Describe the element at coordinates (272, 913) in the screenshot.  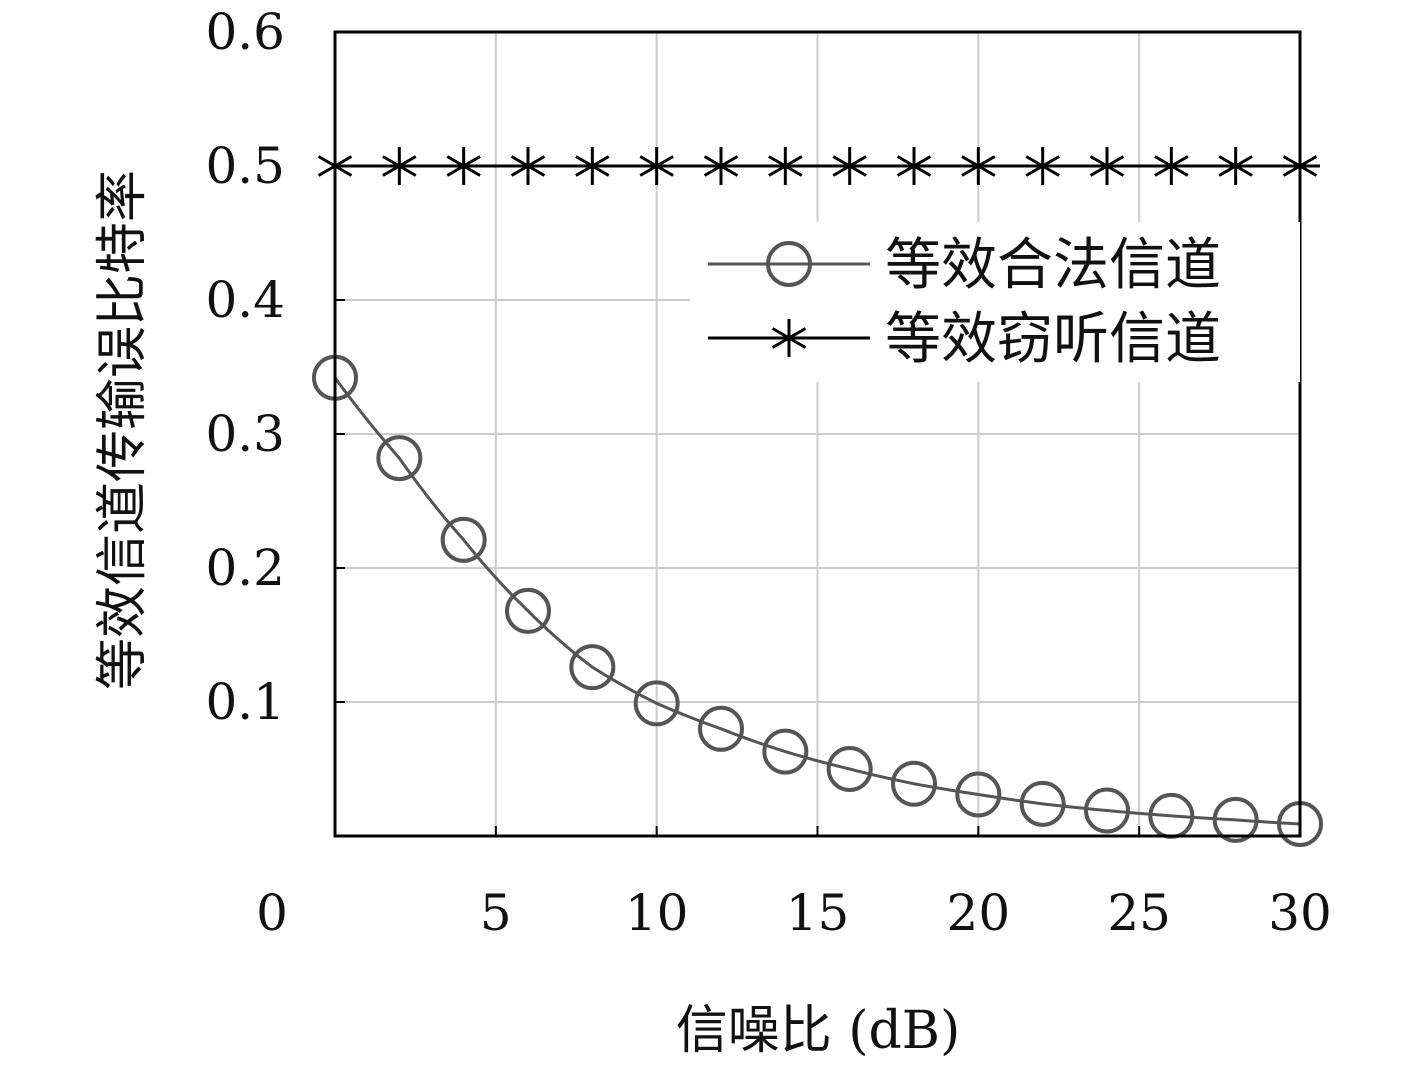
I see `x-tick-label: 0` at that location.